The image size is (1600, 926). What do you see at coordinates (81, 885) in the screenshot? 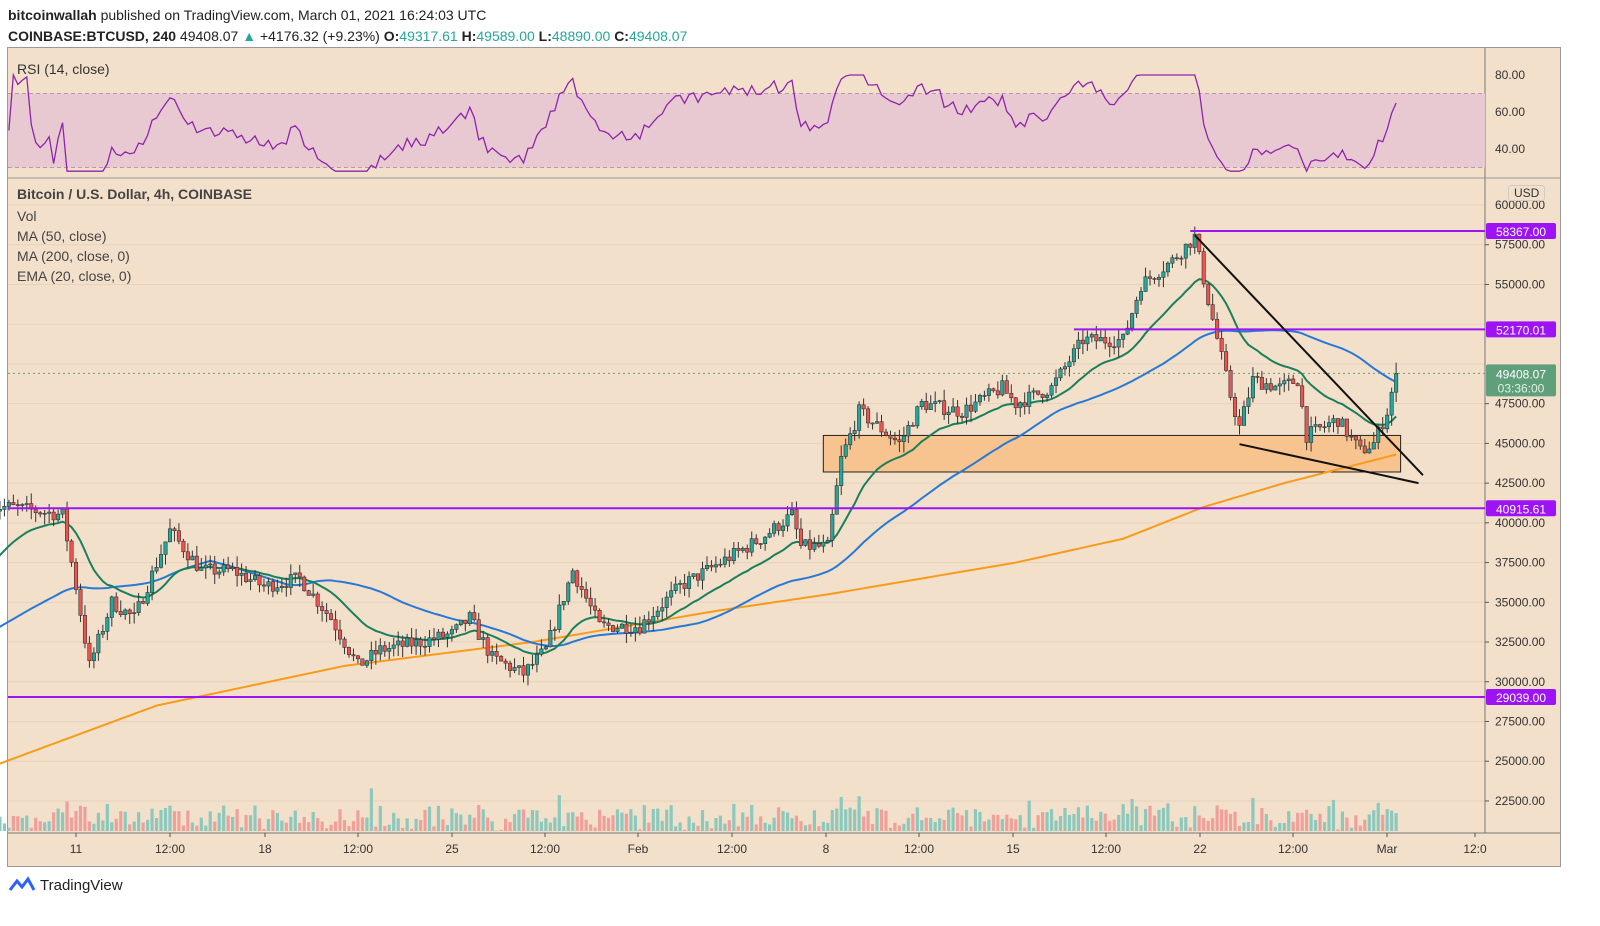
I see `brand-name: TradingView` at bounding box center [81, 885].